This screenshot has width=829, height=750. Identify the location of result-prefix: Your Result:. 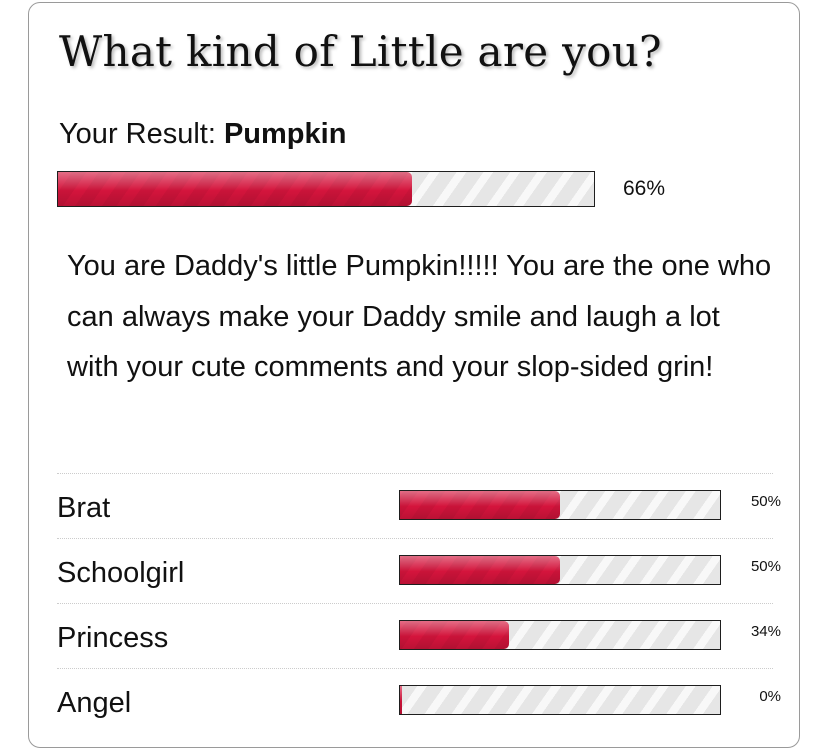
(141, 134).